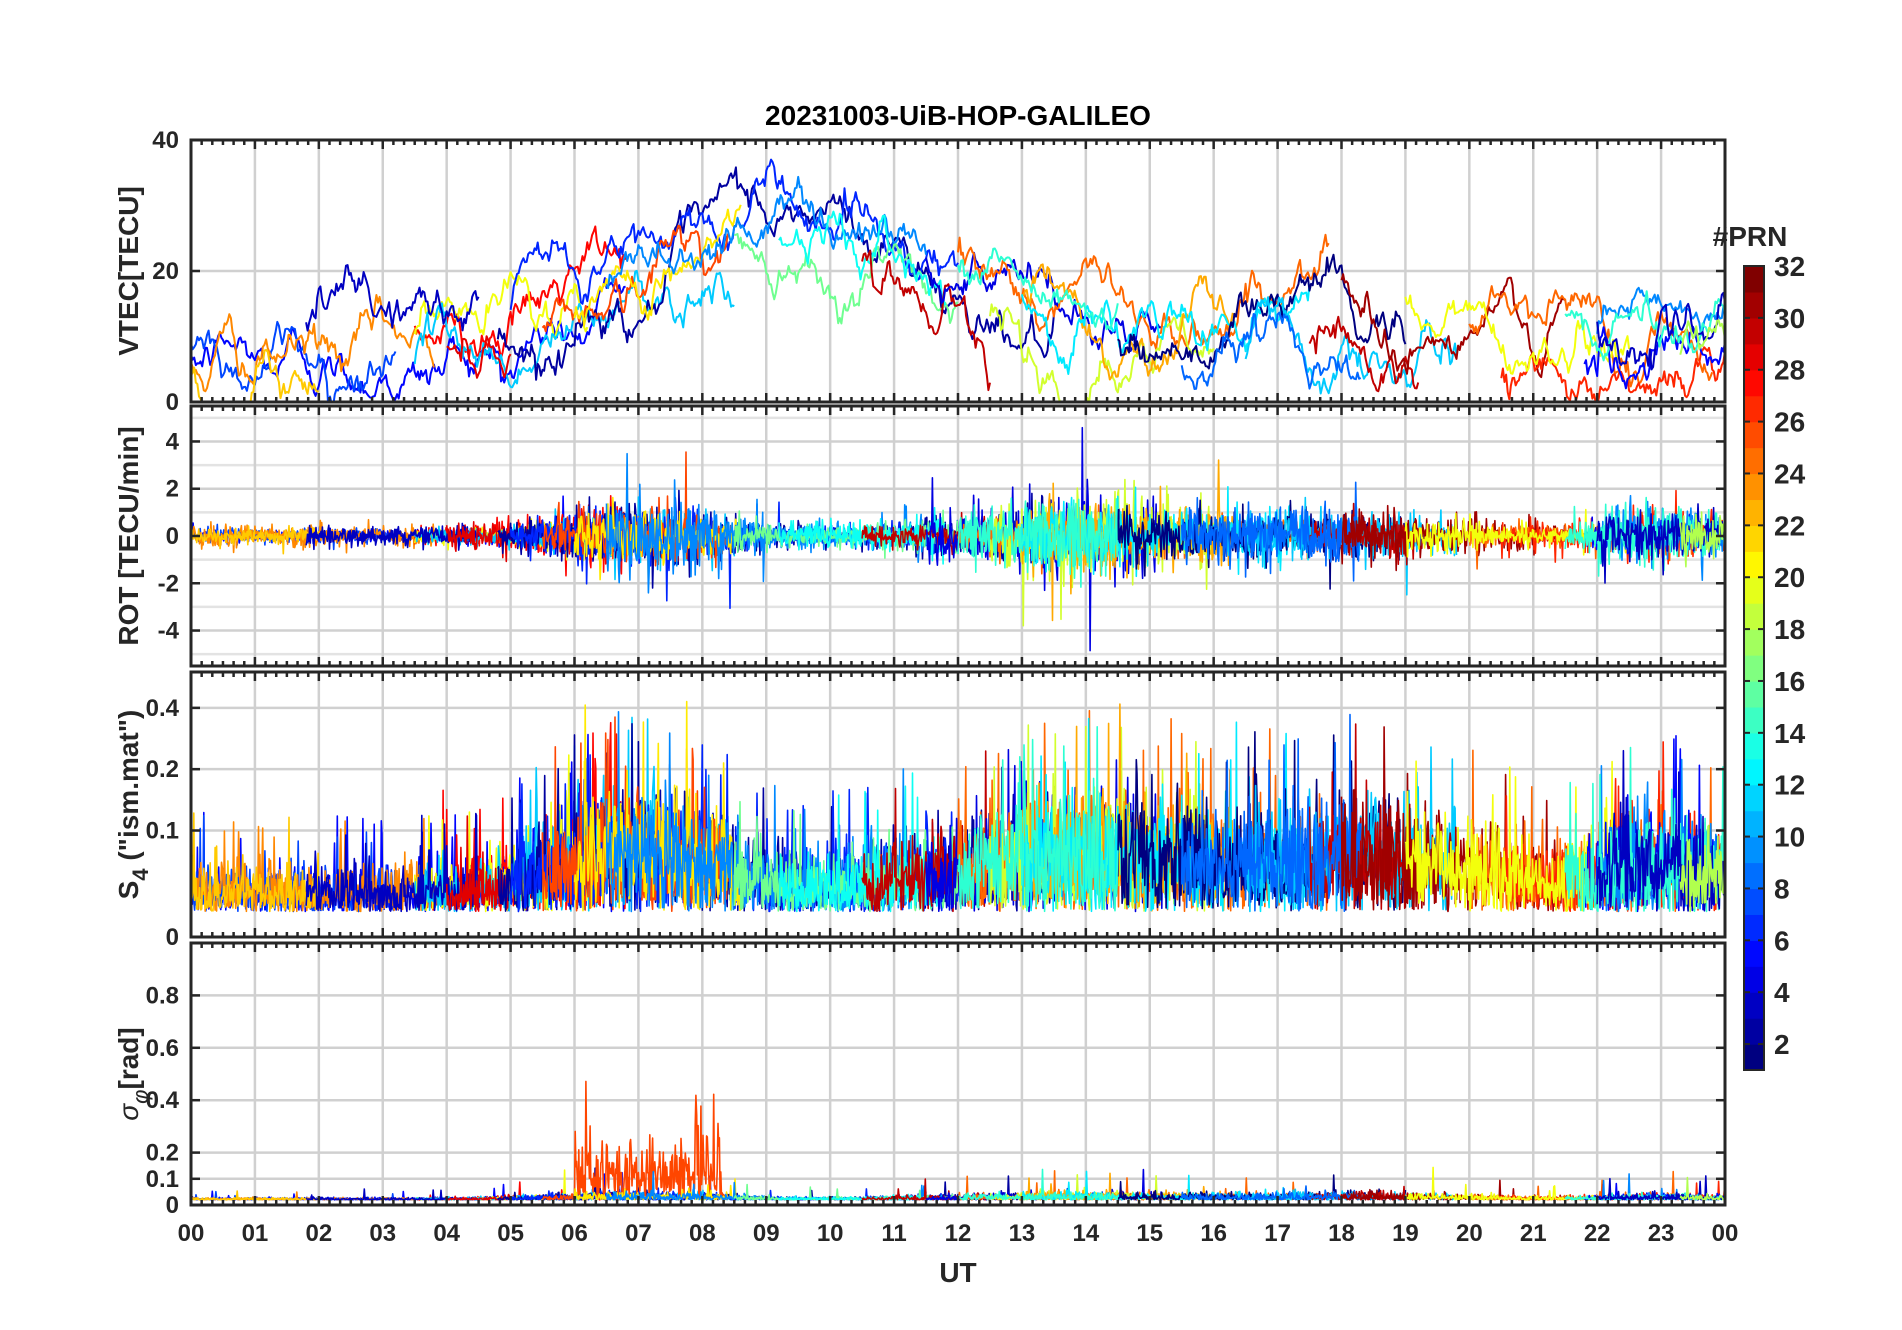  I want to click on x-tick-label: 13, so click(1022, 1233).